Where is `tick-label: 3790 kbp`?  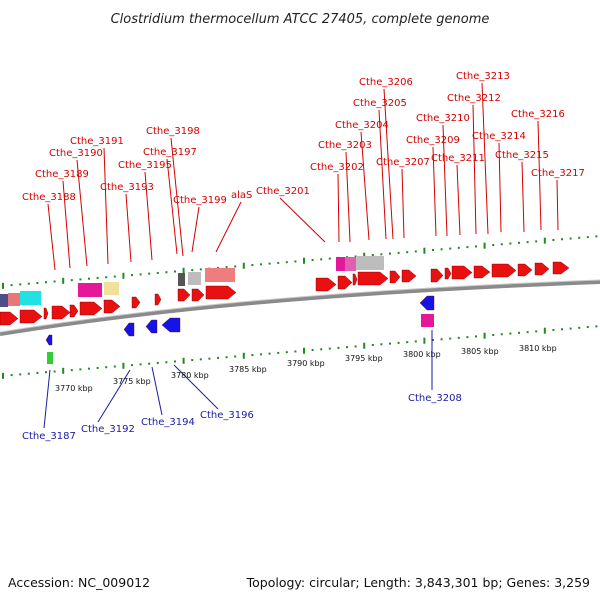
tick-label: 3790 kbp is located at coordinates (306, 363).